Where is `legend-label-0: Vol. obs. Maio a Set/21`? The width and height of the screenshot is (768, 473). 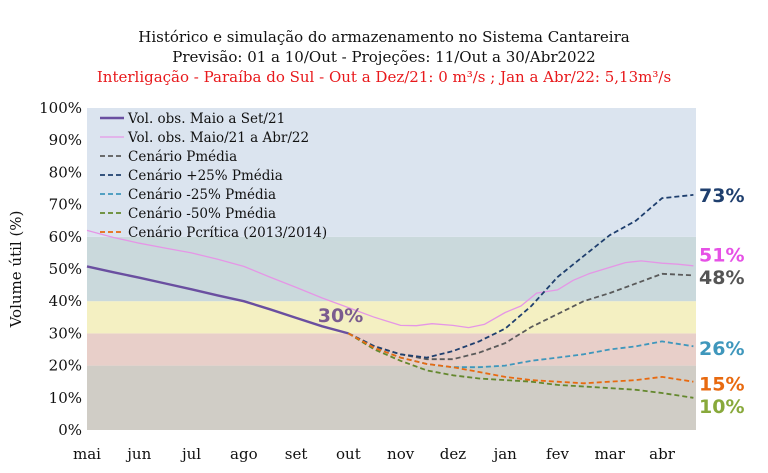 legend-label-0: Vol. obs. Maio a Set/21 is located at coordinates (206, 119).